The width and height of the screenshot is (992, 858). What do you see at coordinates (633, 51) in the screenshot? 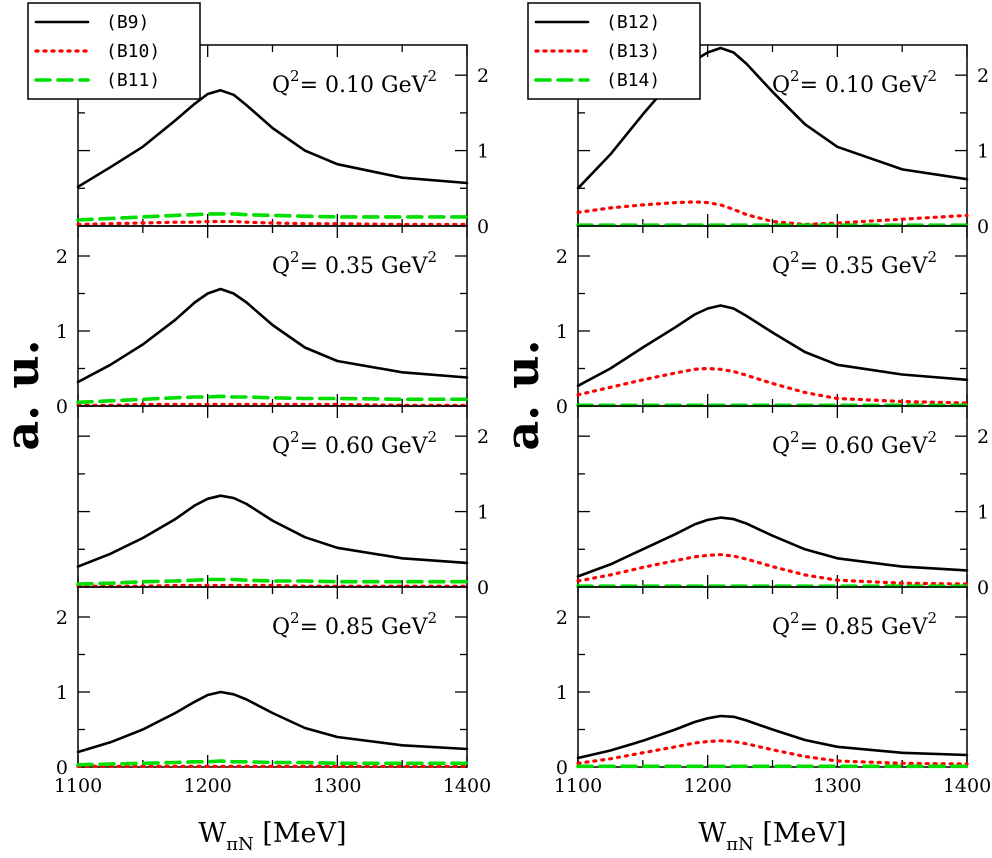
I see `legend-label: (B13)` at bounding box center [633, 51].